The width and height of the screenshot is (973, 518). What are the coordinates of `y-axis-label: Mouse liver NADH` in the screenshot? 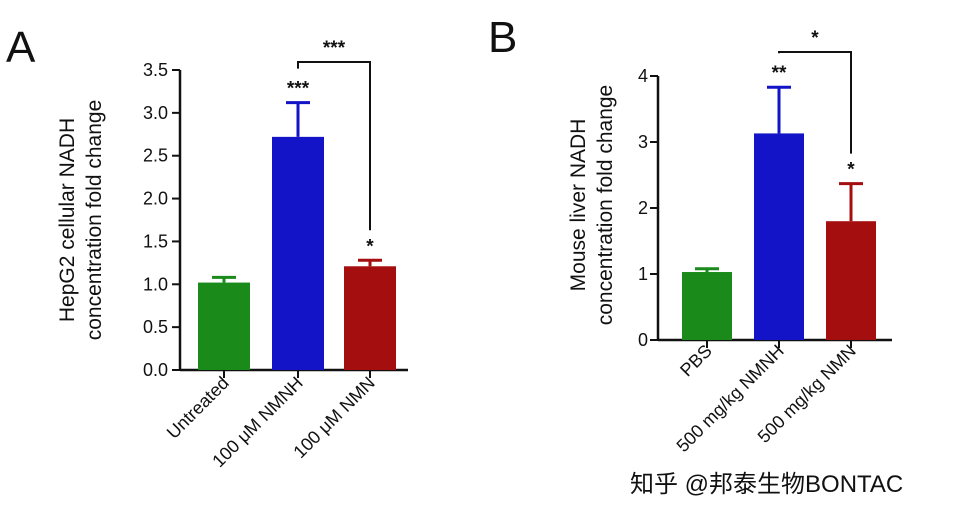 It's located at (578, 205).